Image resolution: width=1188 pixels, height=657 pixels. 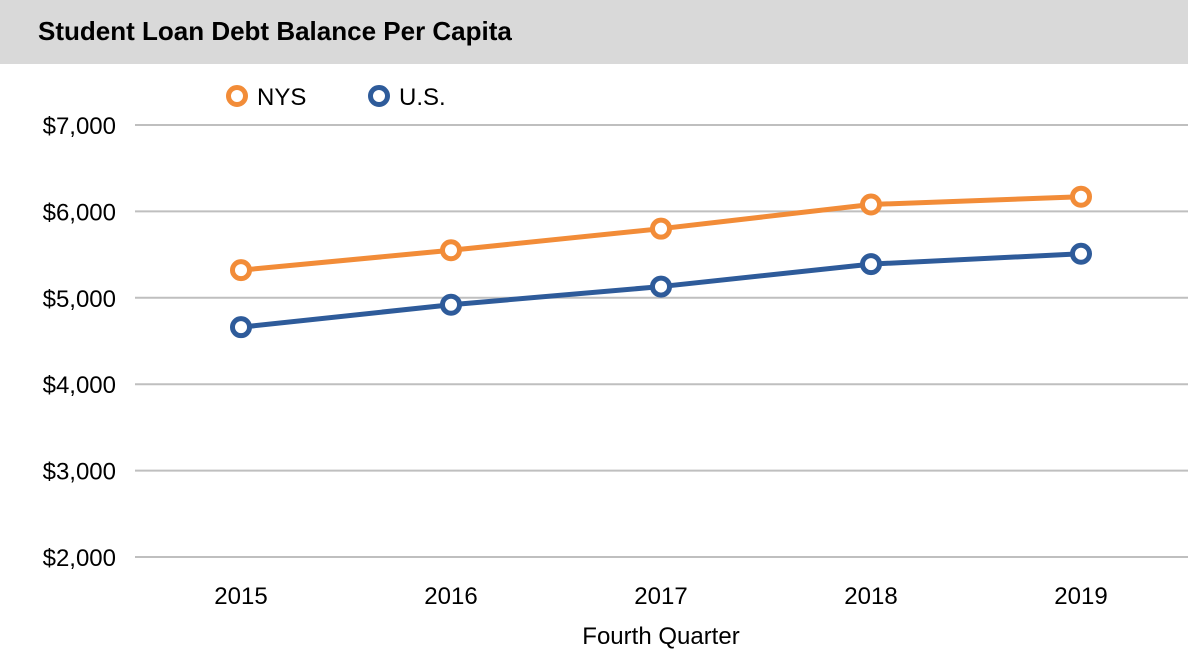 What do you see at coordinates (275, 31) in the screenshot?
I see `chart-title: Student Loan Debt Balance Per Capita` at bounding box center [275, 31].